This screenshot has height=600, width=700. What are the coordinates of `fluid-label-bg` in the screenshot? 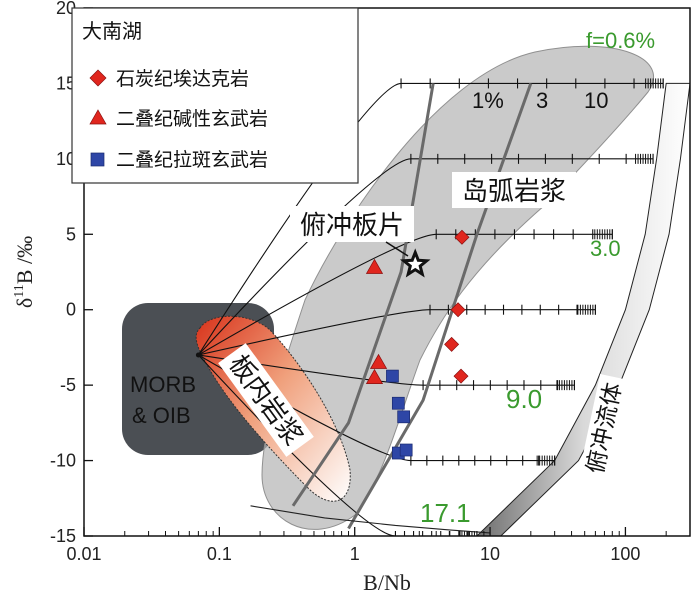 It's located at (604, 428).